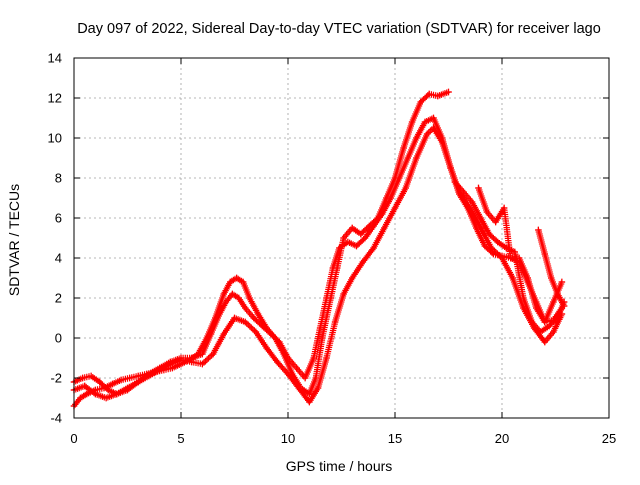 This screenshot has height=485, width=640. Describe the element at coordinates (288, 438) in the screenshot. I see `x-tick-label: 10` at that location.